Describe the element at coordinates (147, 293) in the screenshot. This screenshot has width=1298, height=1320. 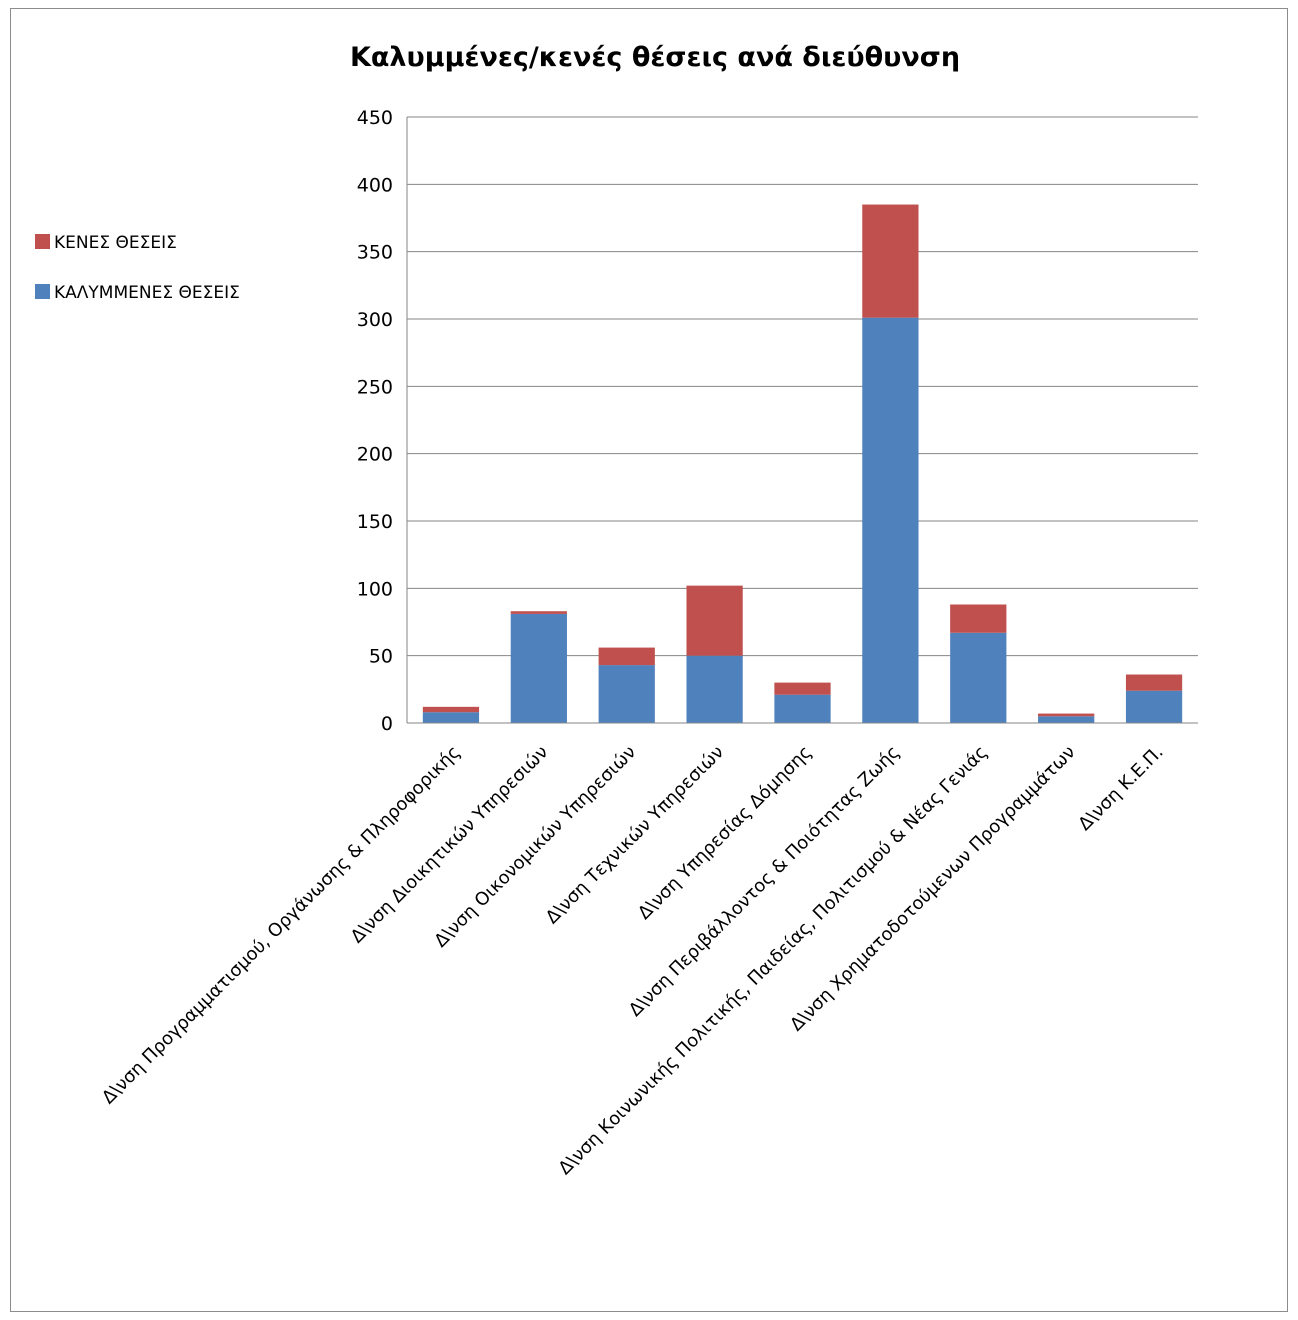
I see `legend-label: ΚΑΛΥΜΜΕΝΕΣ ΘΕΣΕΙΣ` at that location.